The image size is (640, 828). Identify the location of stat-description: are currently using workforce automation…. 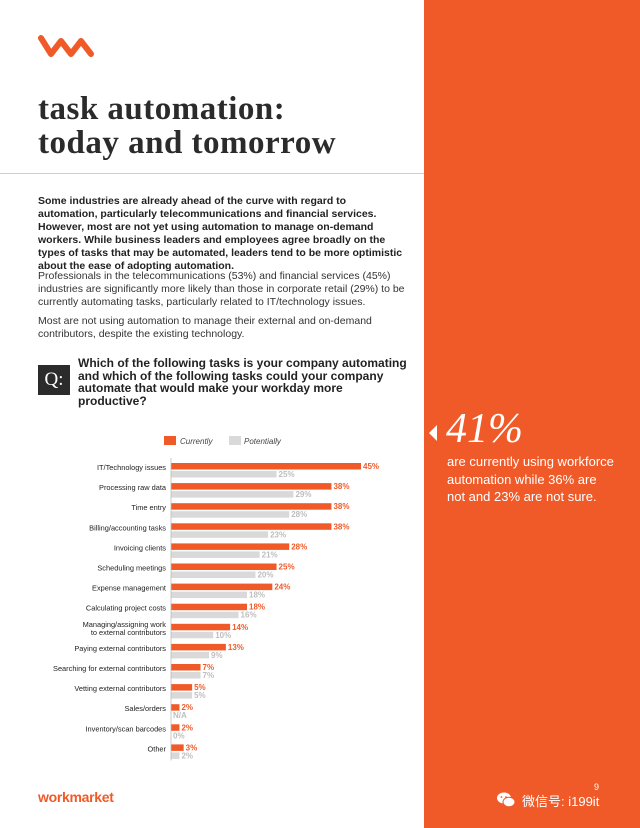
(530, 479).